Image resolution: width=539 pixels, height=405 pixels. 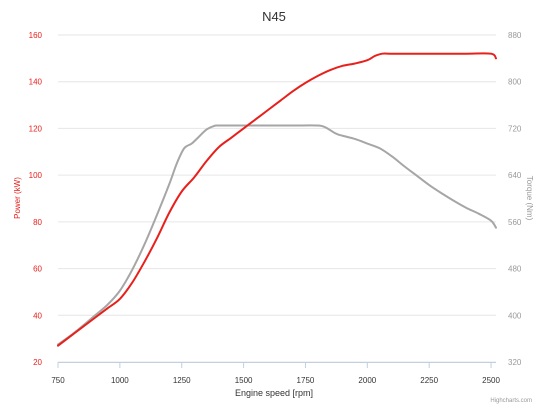 I want to click on y-left-tick-label: 120, so click(x=36, y=128).